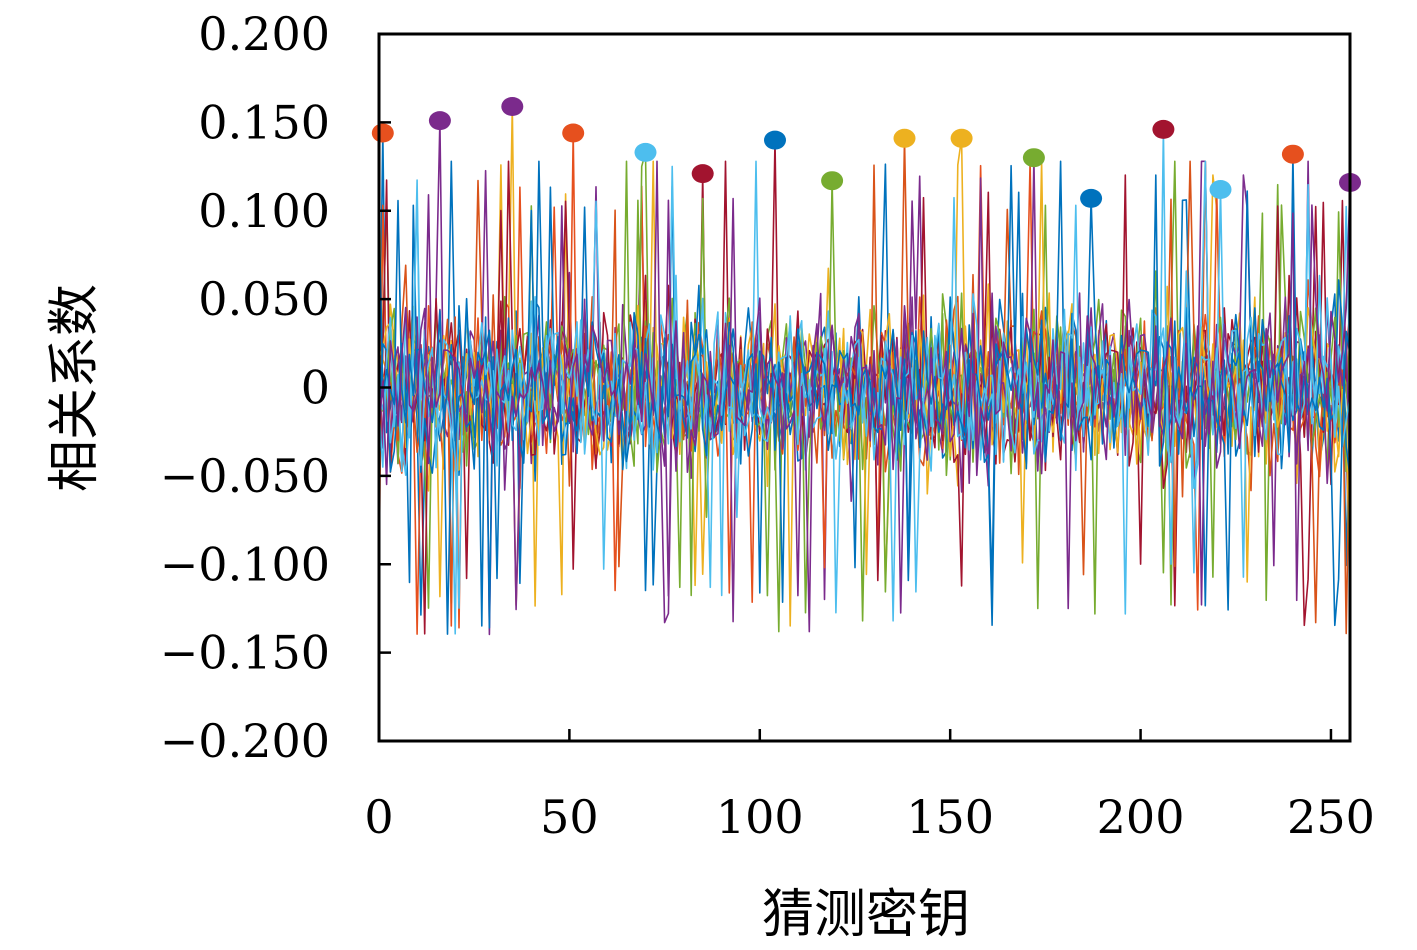 This screenshot has height=950, width=1417. Describe the element at coordinates (264, 34) in the screenshot. I see `y-tick-label: 0.200` at that location.